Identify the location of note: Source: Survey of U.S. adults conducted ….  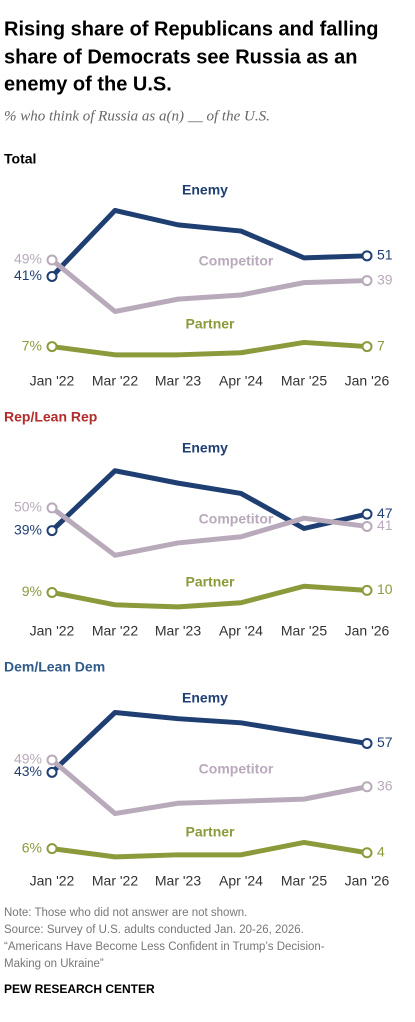
(154, 930).